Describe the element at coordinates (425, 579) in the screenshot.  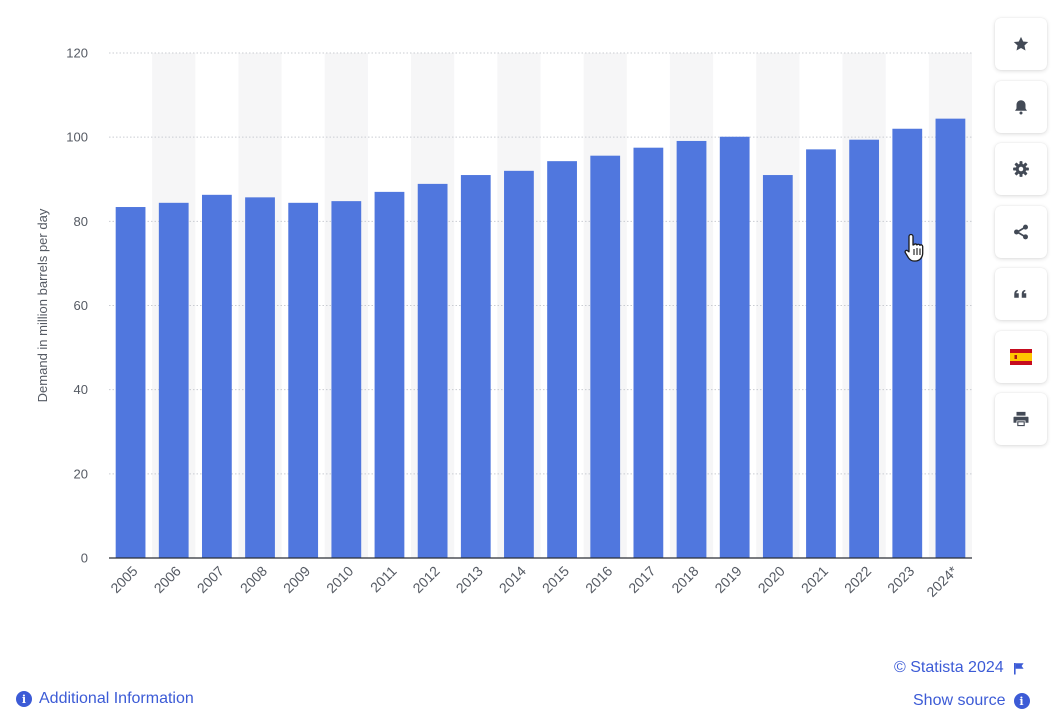
I see `x-tick-label: 2012` at that location.